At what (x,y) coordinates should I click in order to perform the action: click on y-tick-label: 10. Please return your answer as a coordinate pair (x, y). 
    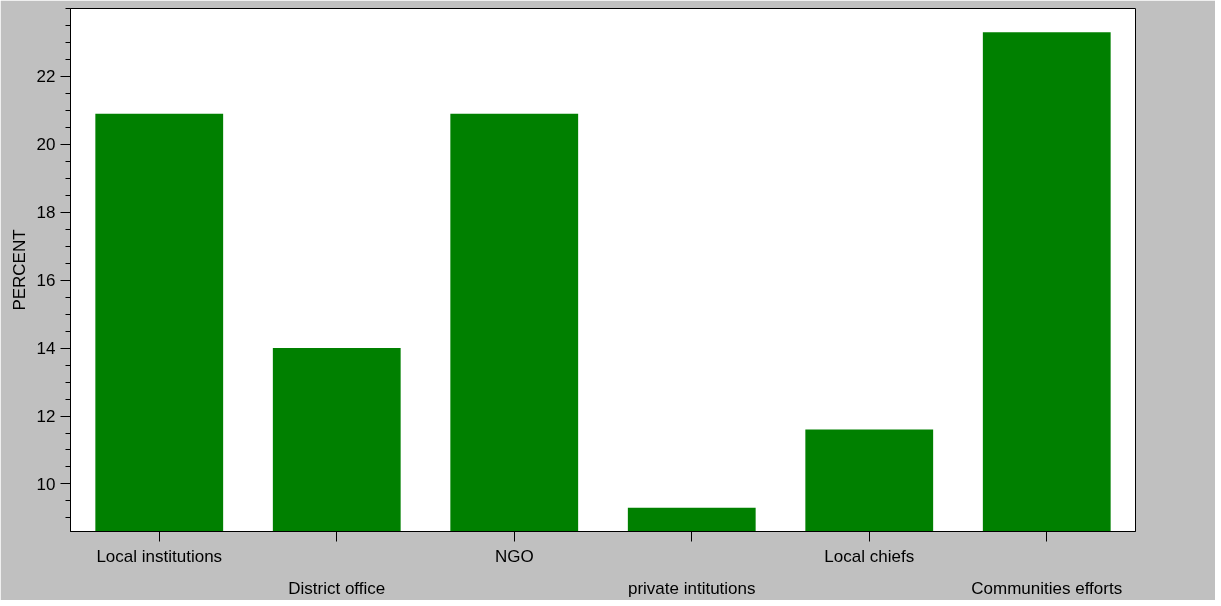
    Looking at the image, I should click on (46, 484).